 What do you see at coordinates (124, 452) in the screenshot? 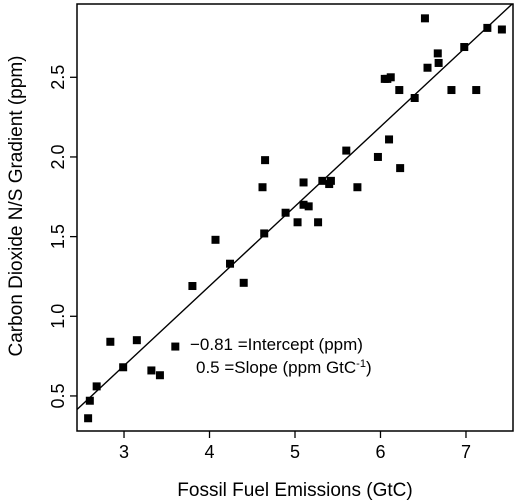
I see `x-tick-label: 3` at bounding box center [124, 452].